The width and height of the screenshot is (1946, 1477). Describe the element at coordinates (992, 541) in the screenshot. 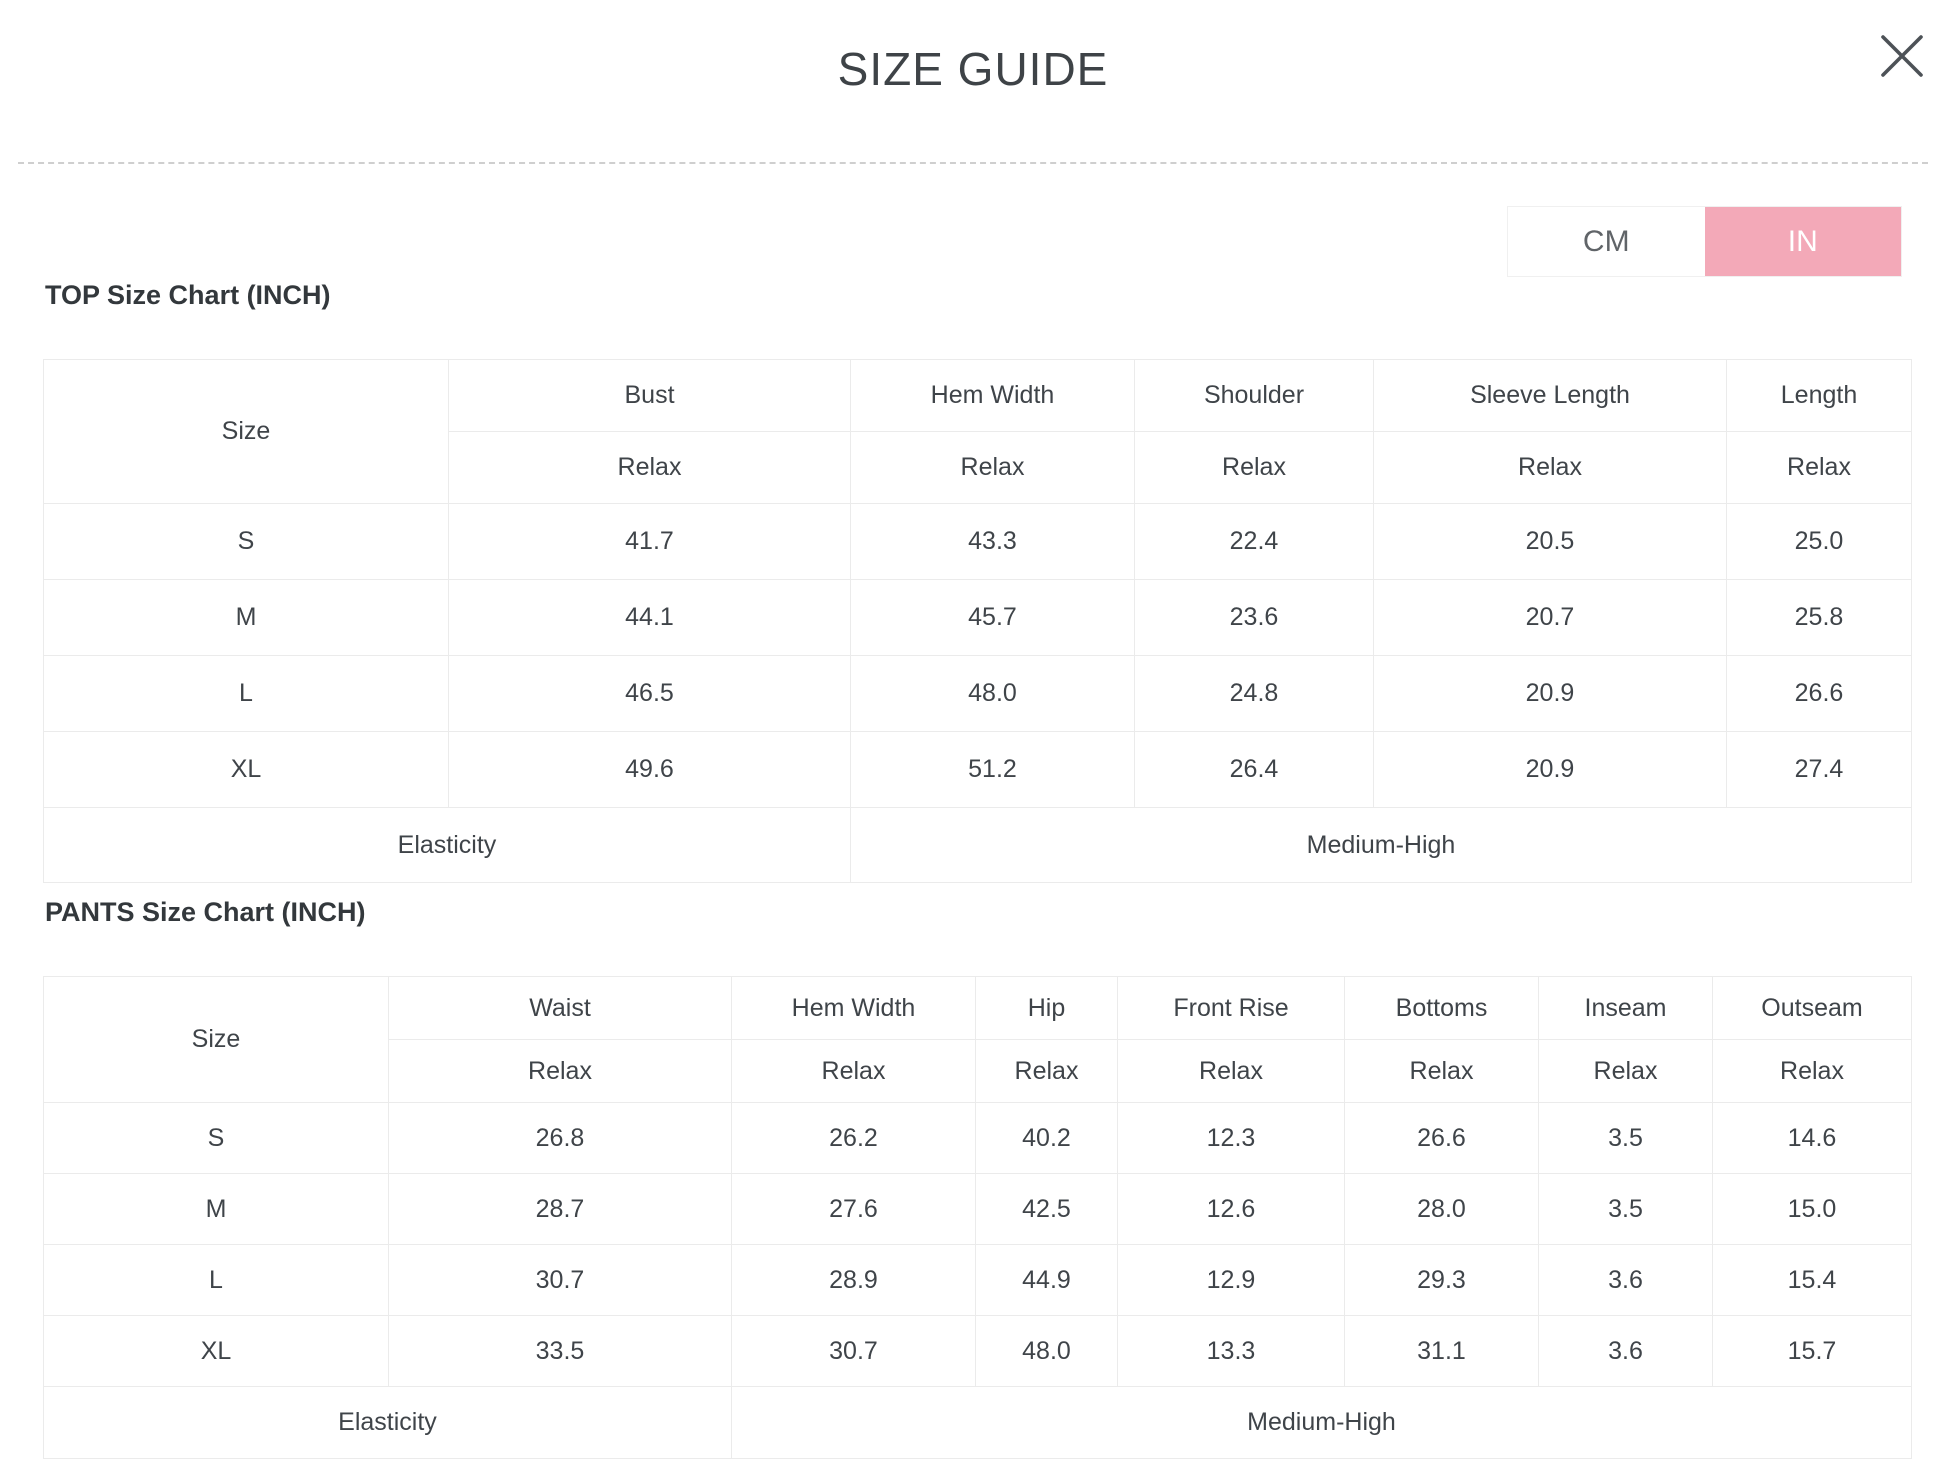

I see `measurement-cell: 43.3` at that location.